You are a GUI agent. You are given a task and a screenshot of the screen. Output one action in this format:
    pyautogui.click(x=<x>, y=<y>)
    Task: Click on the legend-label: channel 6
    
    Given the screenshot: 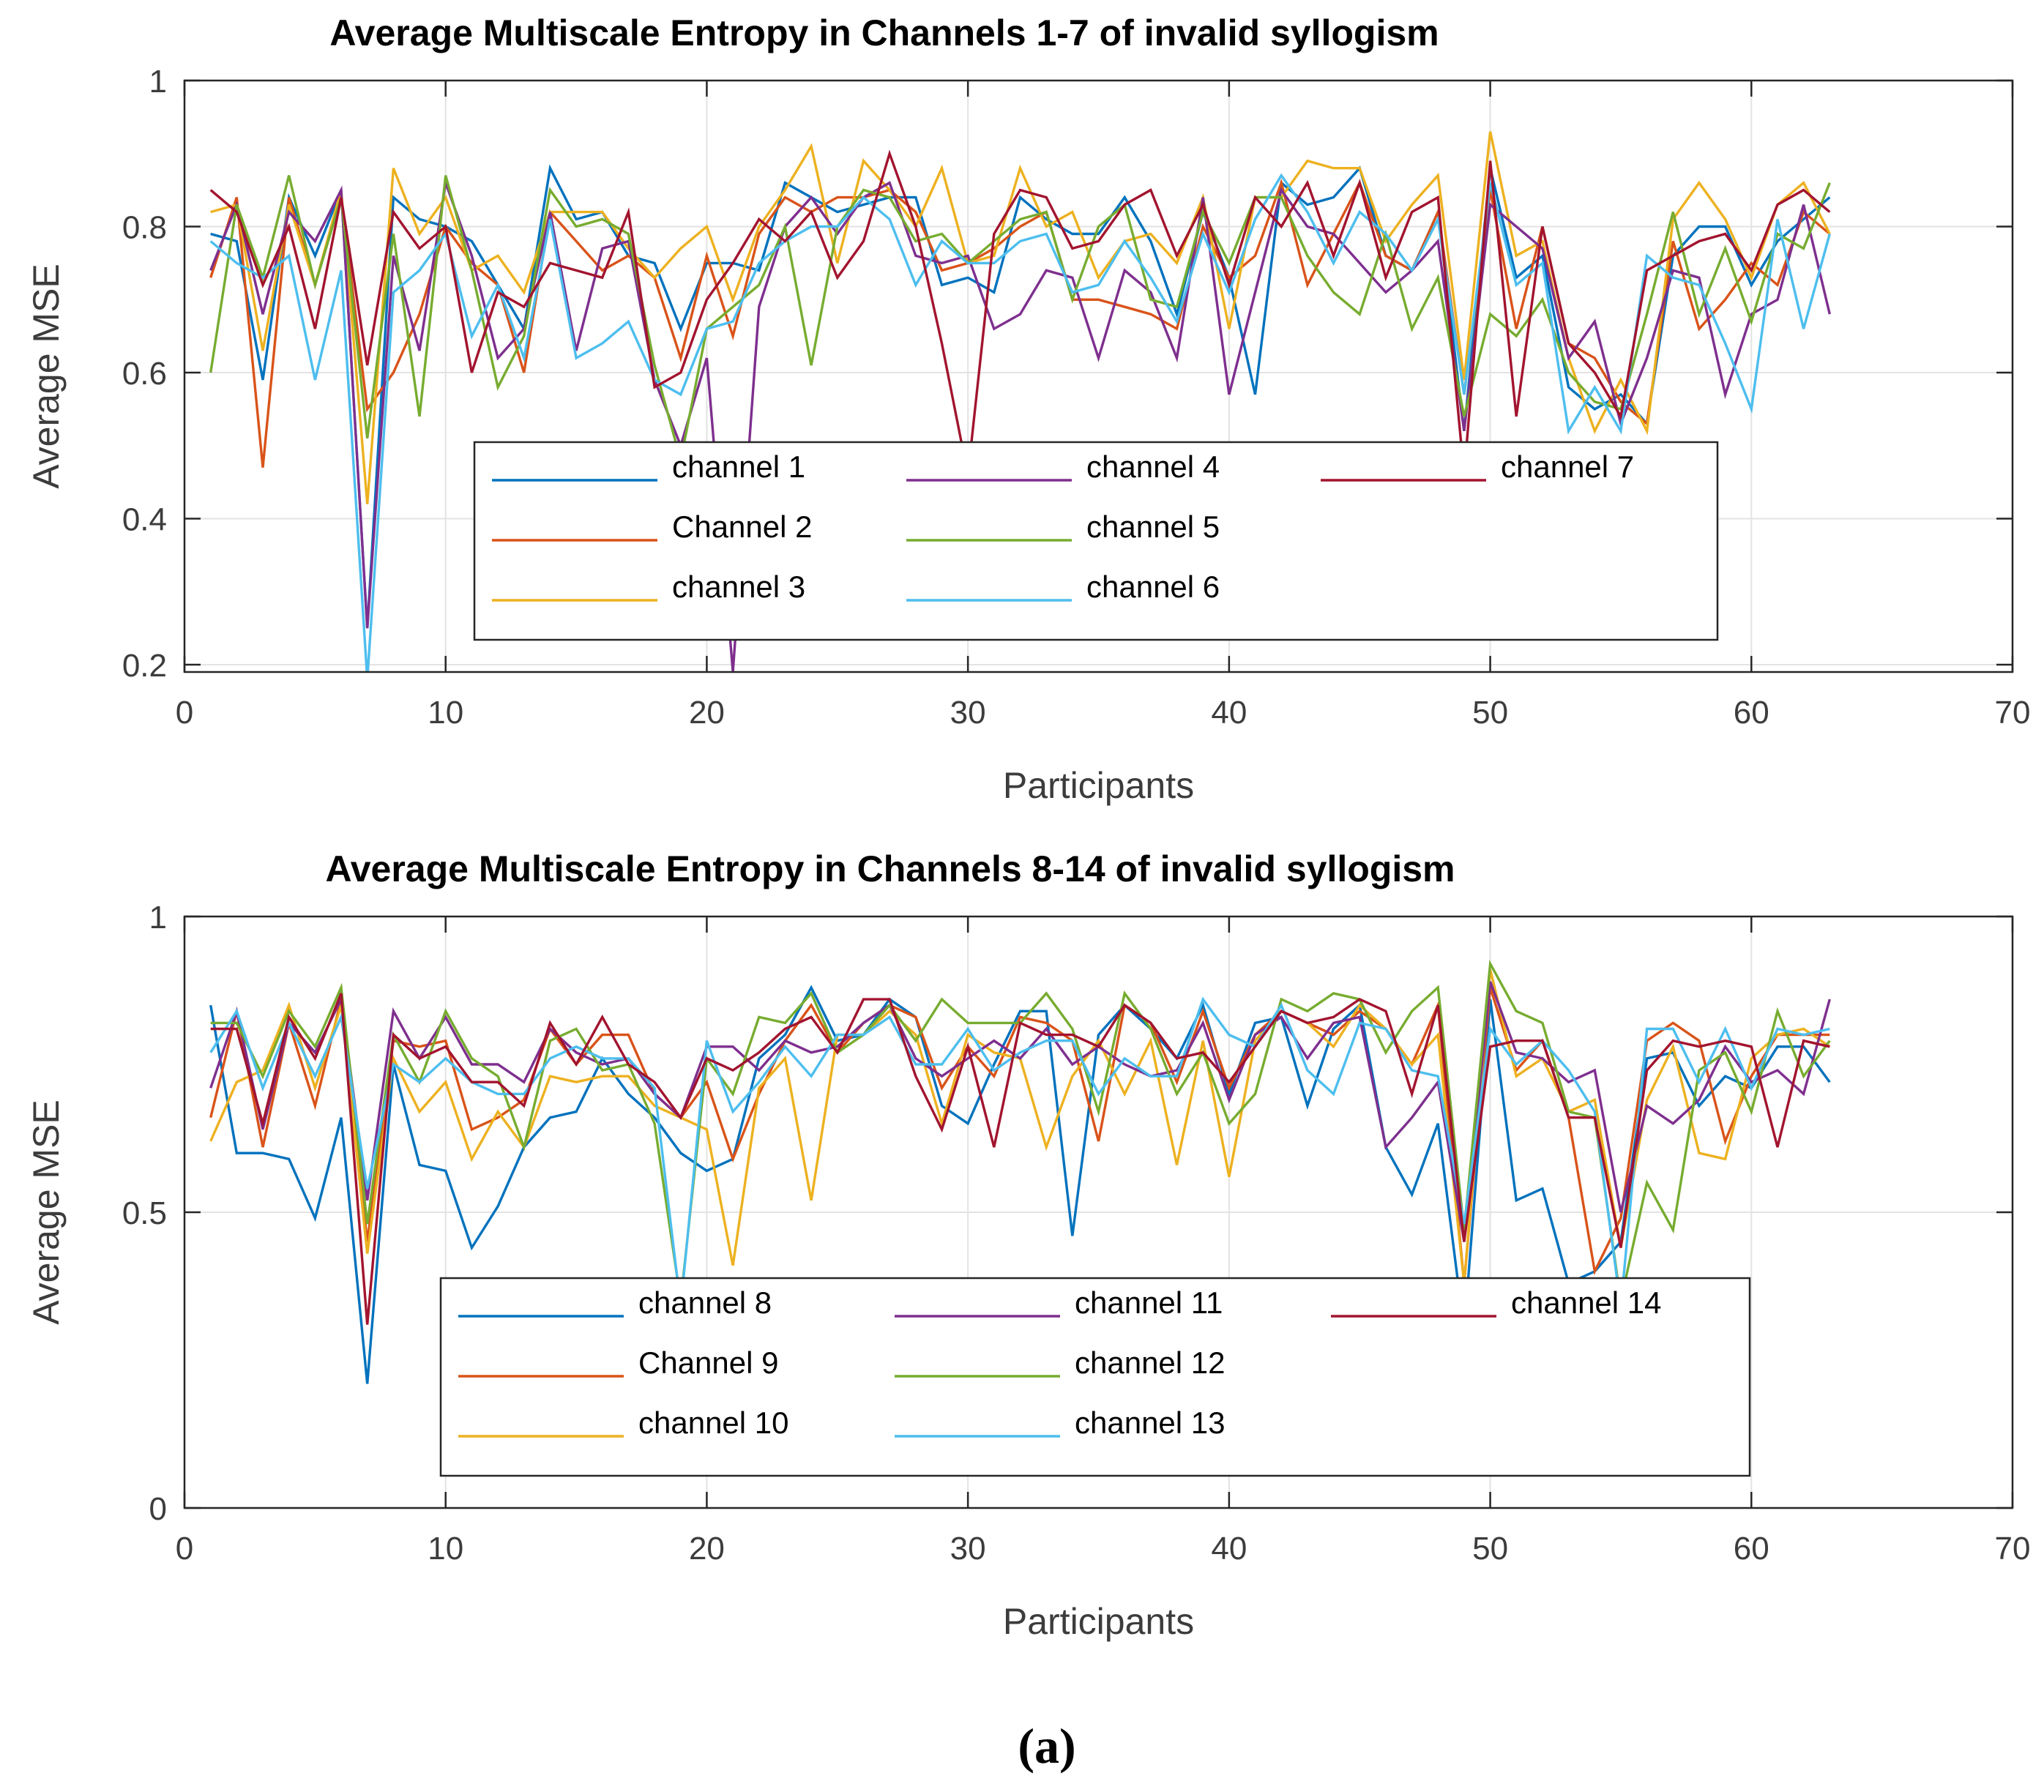 What is the action you would take?
    pyautogui.click(x=1153, y=587)
    